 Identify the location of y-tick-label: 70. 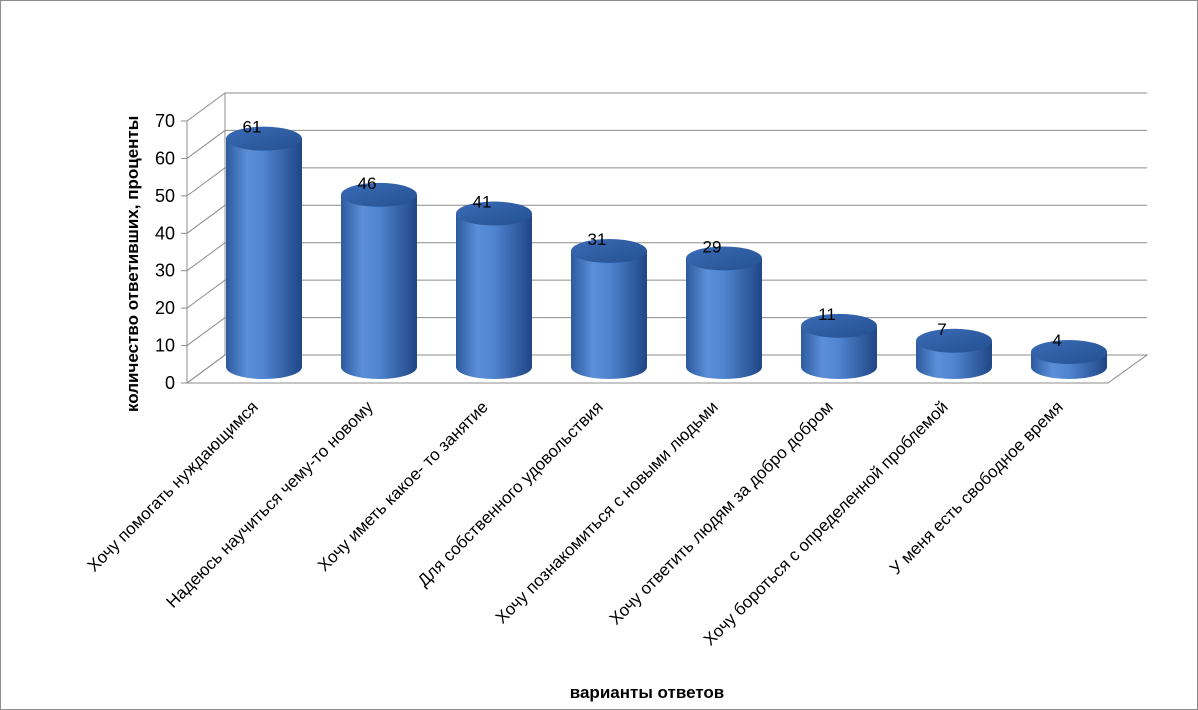
(165, 121).